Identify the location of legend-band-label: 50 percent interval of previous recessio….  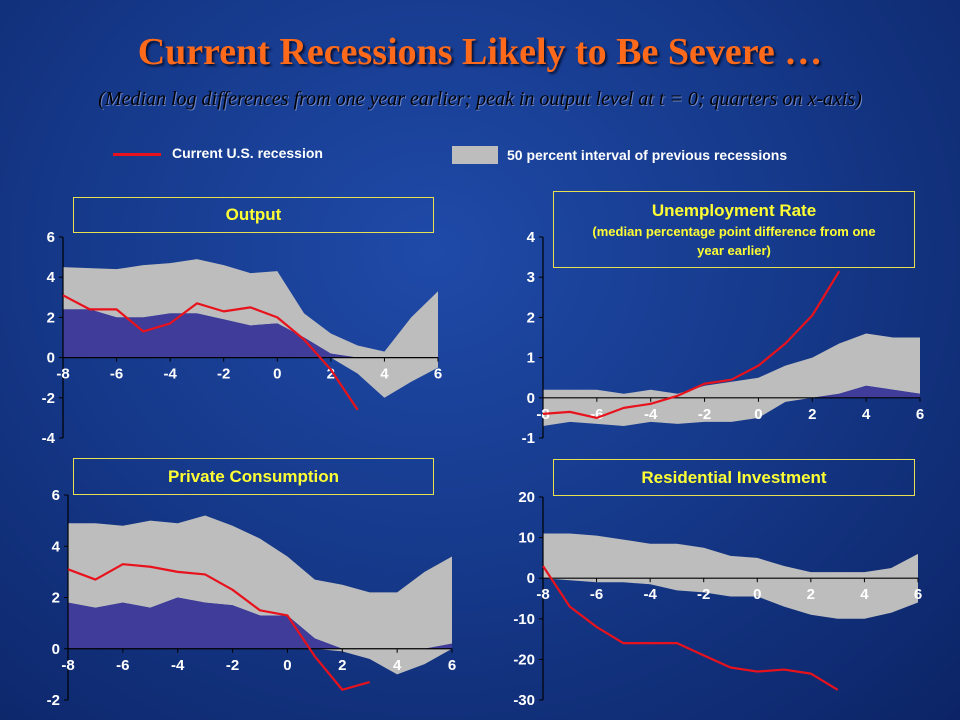
(647, 155).